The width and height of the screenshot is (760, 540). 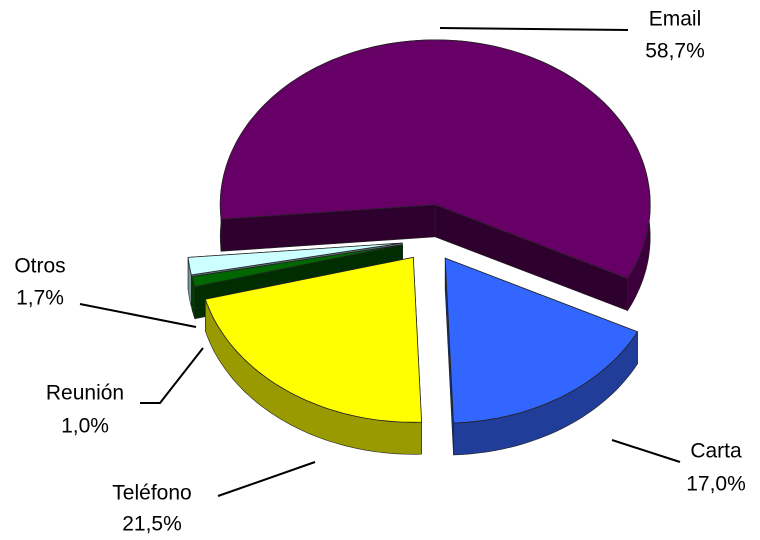 I want to click on slice-label: Reunión, so click(x=85, y=393).